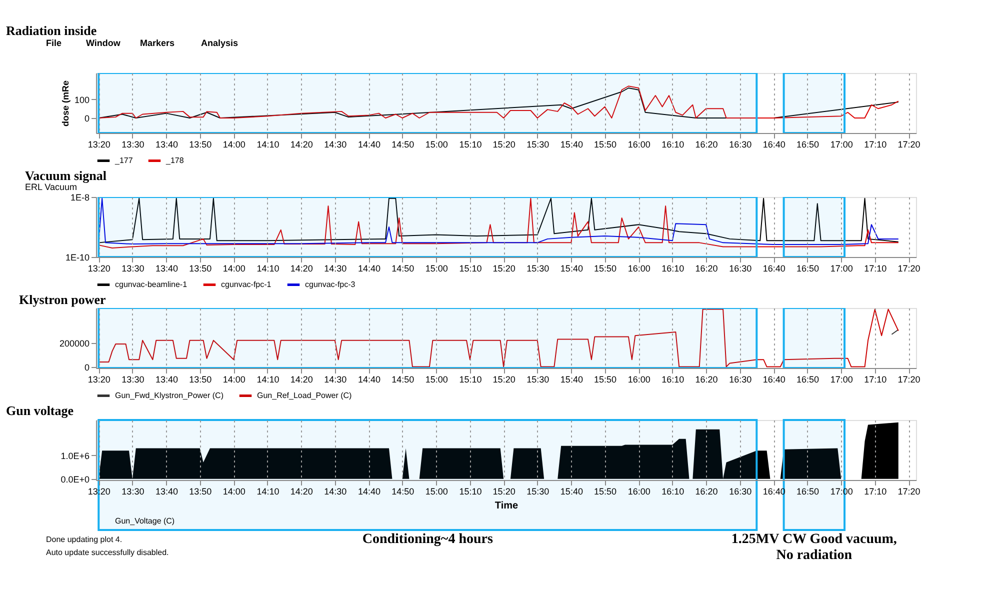 This screenshot has width=995, height=605. What do you see at coordinates (80, 197) in the screenshot?
I see `y-tick-label: 1E-8` at bounding box center [80, 197].